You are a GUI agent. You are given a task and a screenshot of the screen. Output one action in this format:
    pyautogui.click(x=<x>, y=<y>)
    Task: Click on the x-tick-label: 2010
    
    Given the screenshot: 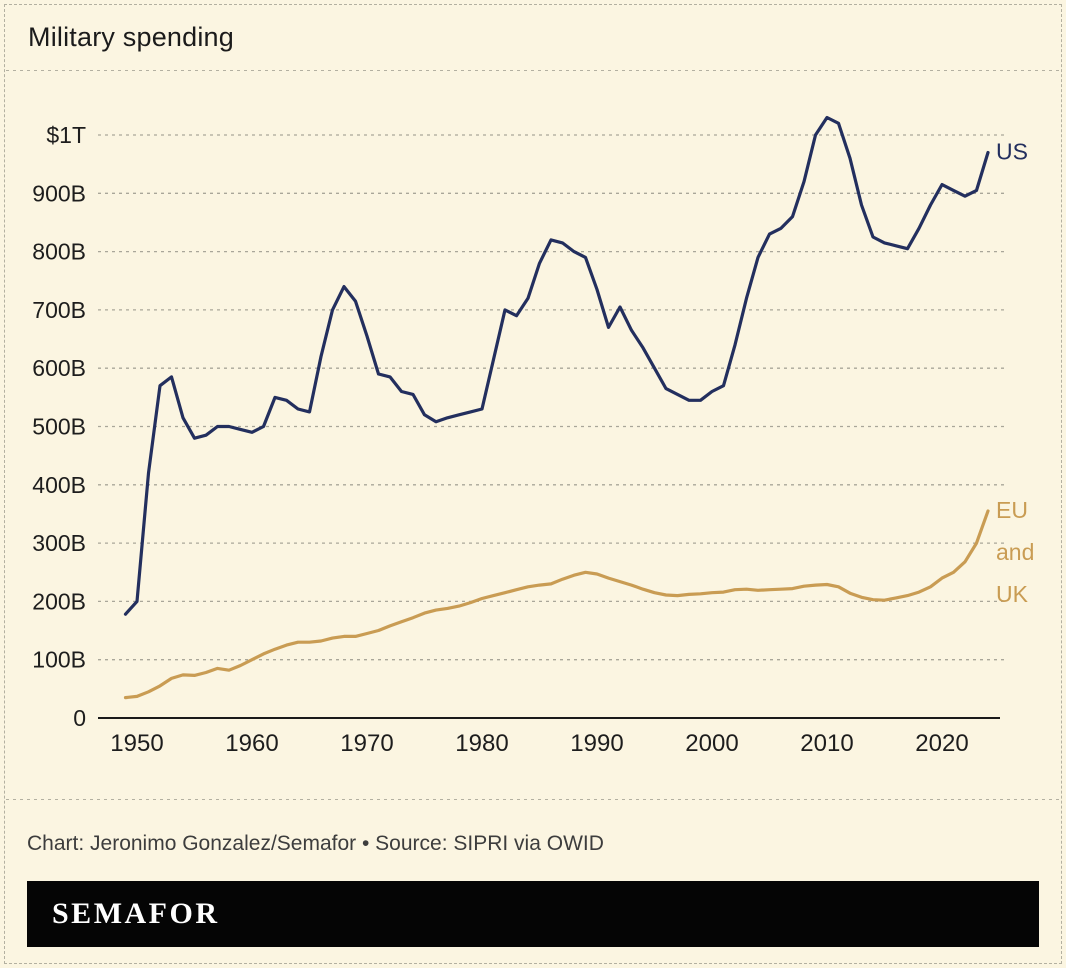 What is the action you would take?
    pyautogui.click(x=826, y=743)
    